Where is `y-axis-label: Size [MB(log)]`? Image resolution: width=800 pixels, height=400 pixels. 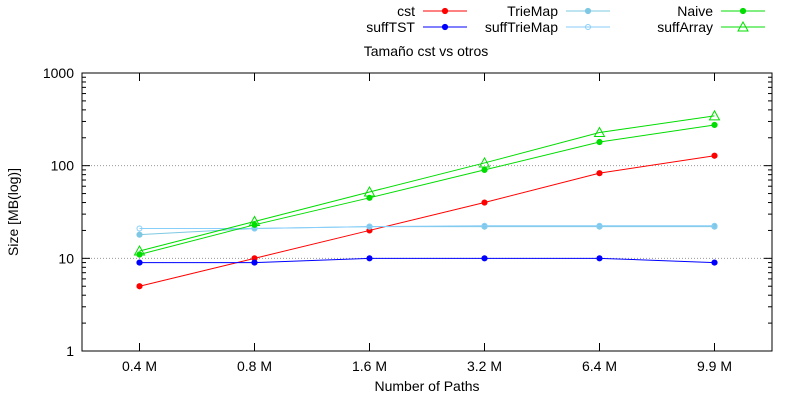 y-axis-label: Size [MB(log)] is located at coordinates (13, 212).